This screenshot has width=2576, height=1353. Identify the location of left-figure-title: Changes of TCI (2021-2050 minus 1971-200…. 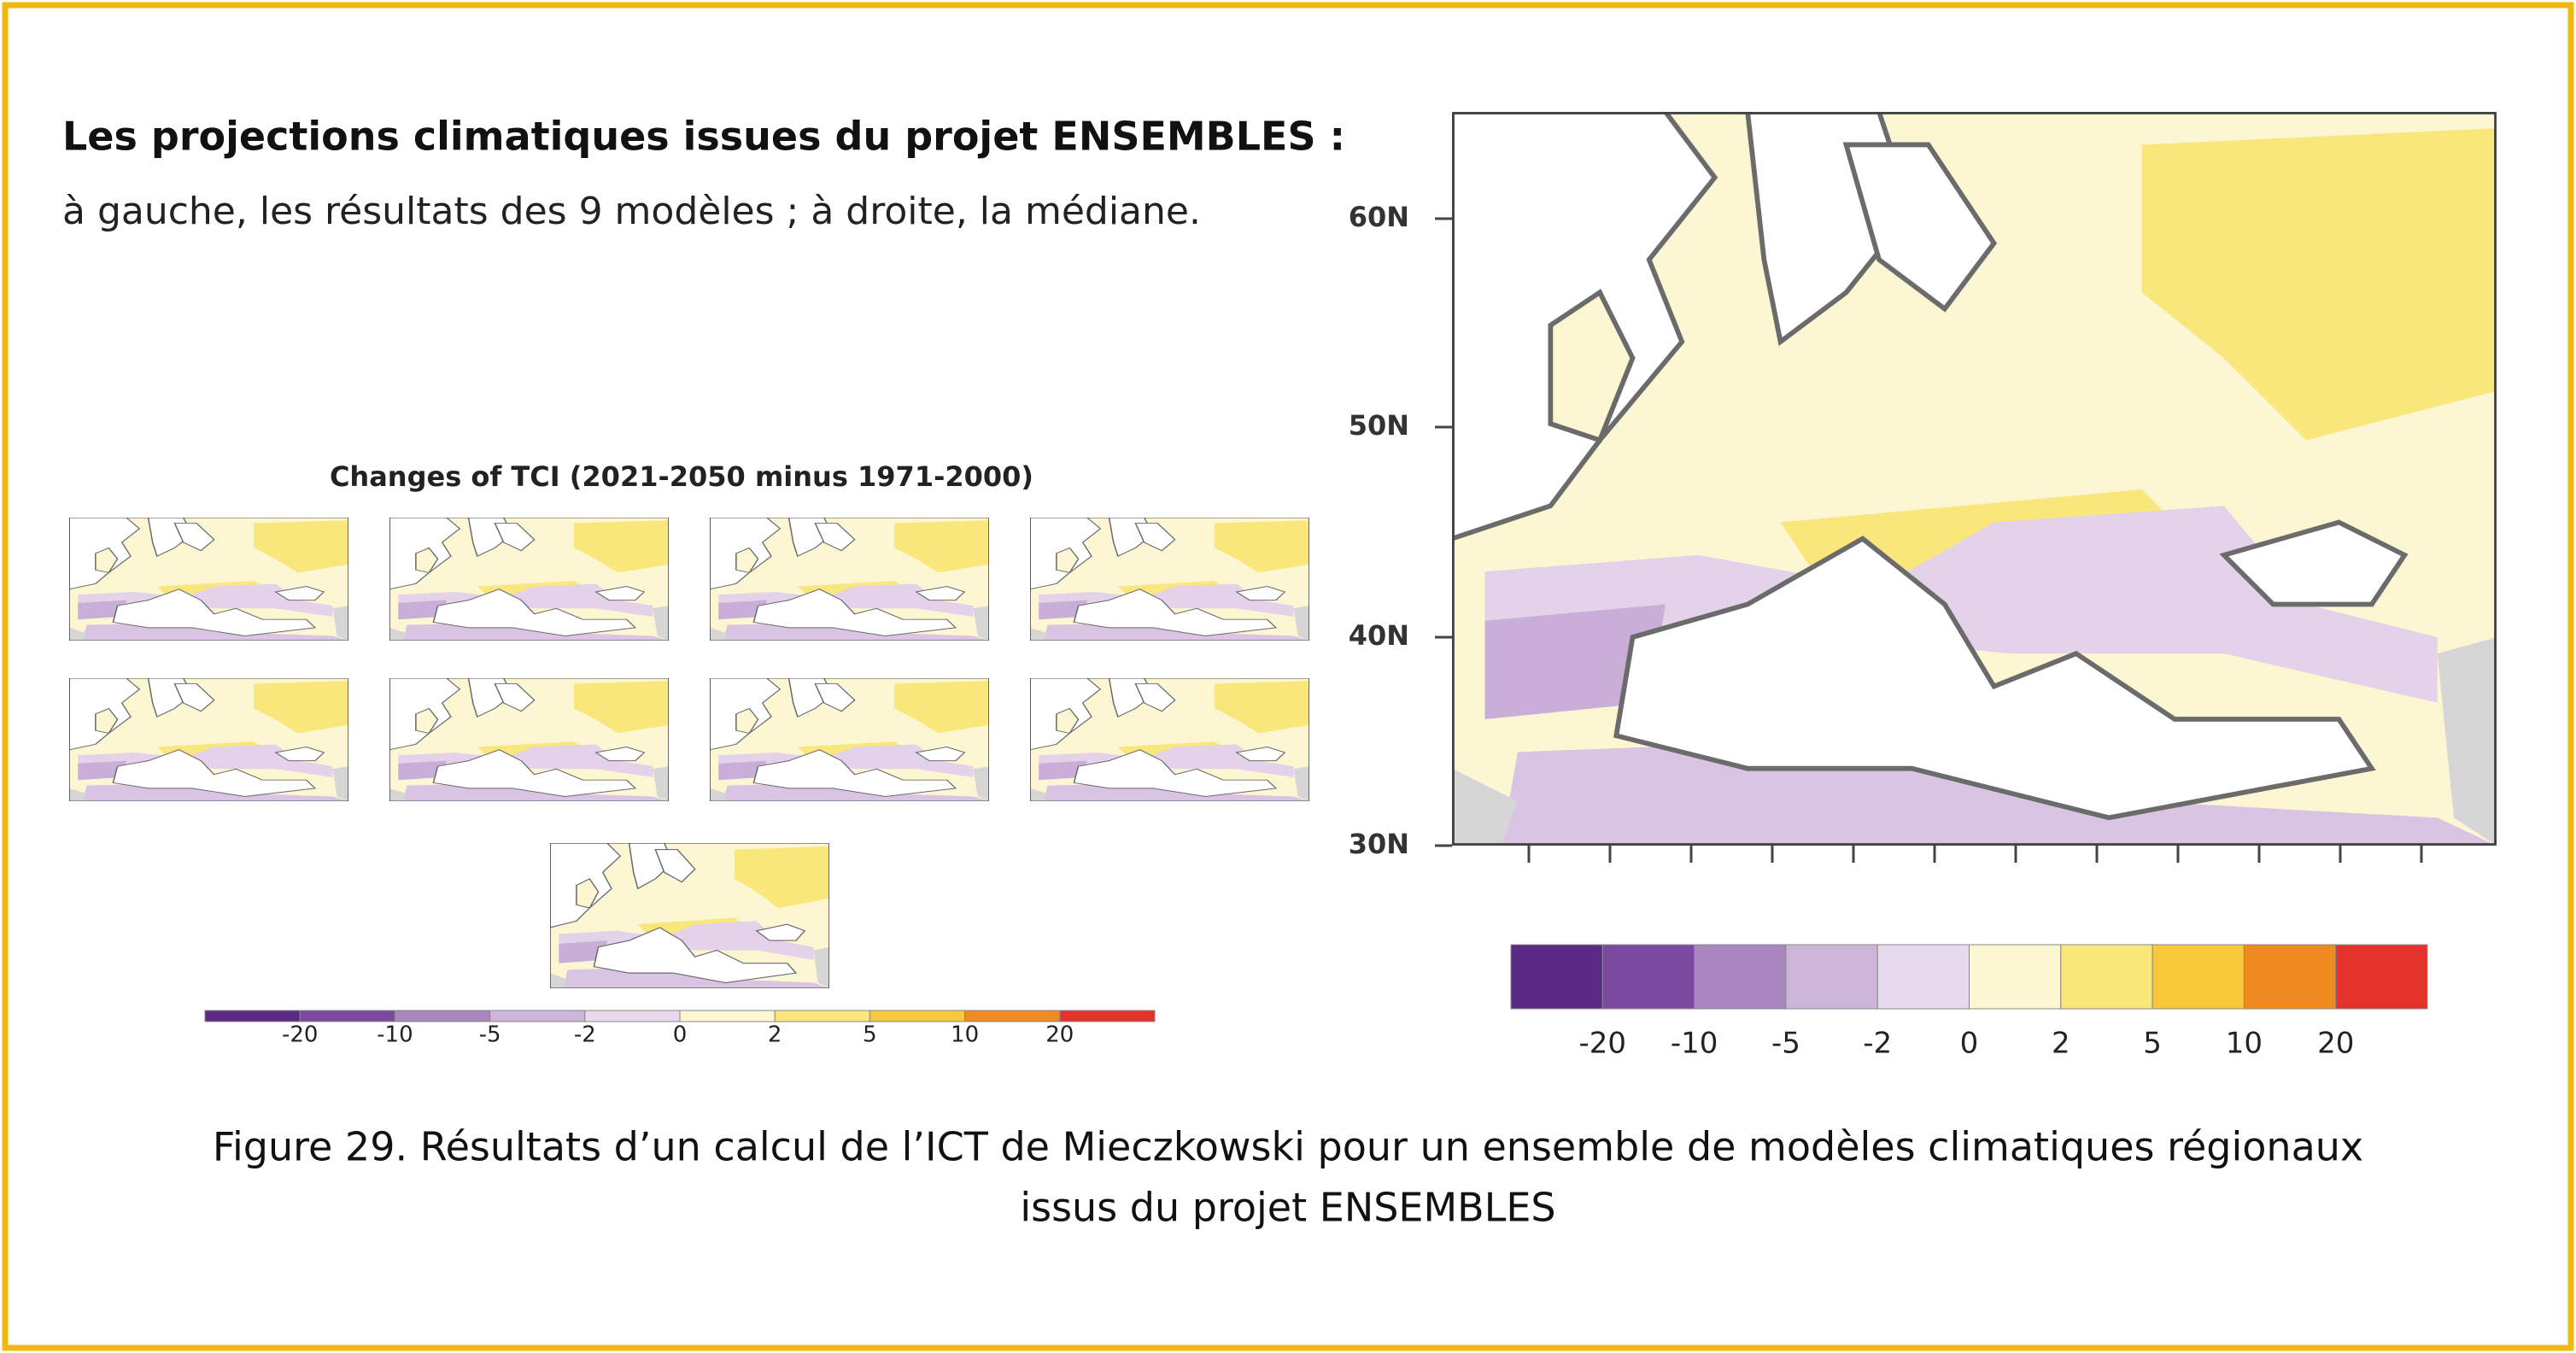
(681, 476).